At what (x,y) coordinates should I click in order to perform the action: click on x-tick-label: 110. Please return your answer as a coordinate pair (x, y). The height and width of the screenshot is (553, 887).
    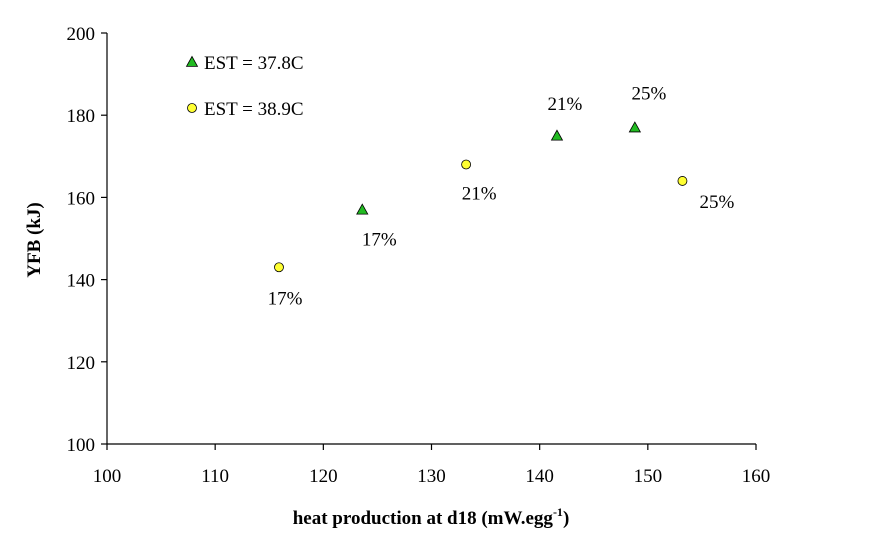
    Looking at the image, I should click on (215, 476).